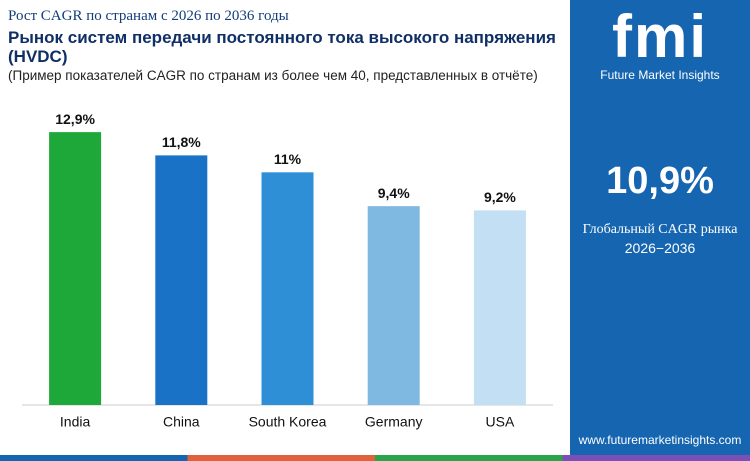  What do you see at coordinates (394, 193) in the screenshot?
I see `value-label: 9,4%` at bounding box center [394, 193].